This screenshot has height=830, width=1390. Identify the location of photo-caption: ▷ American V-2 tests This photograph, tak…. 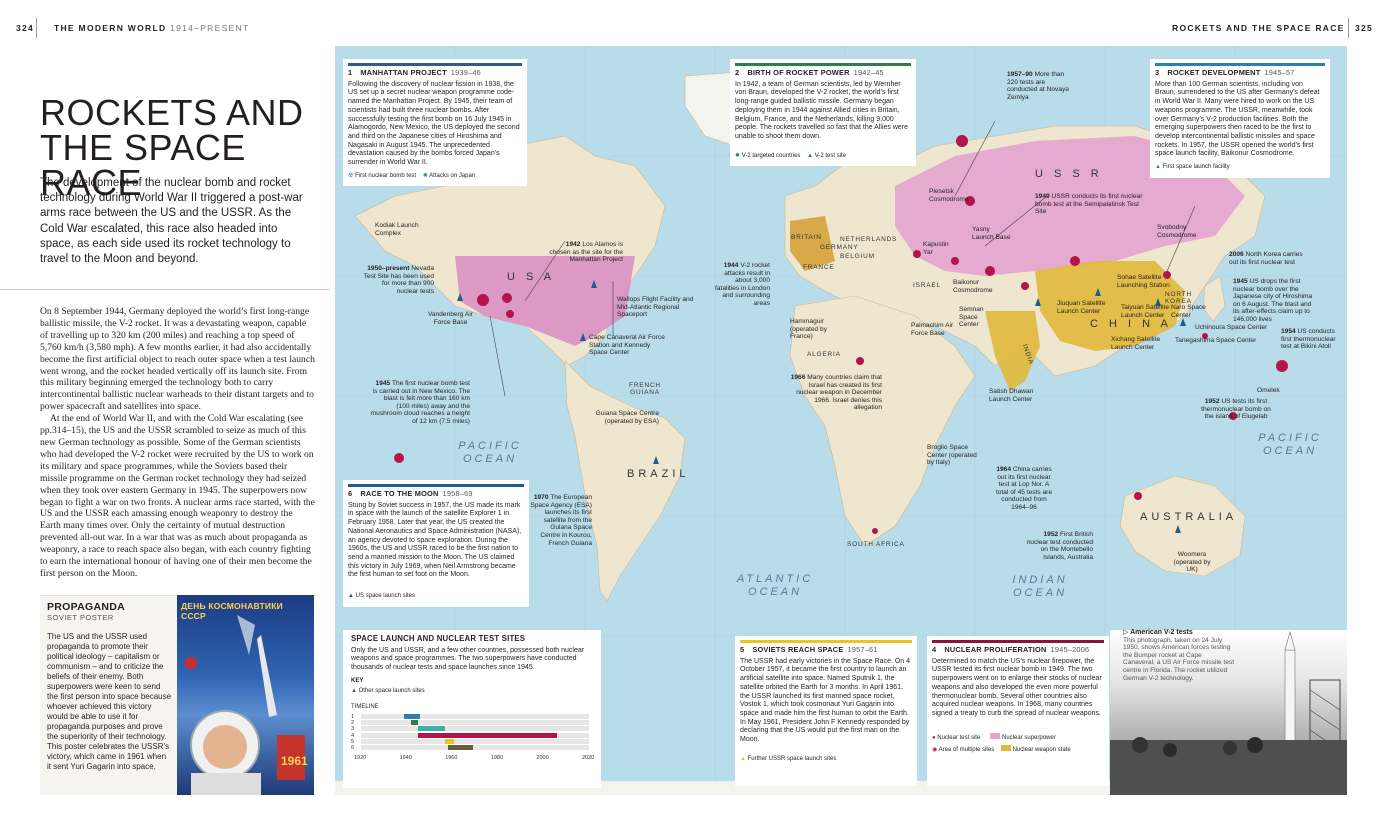
(1179, 655).